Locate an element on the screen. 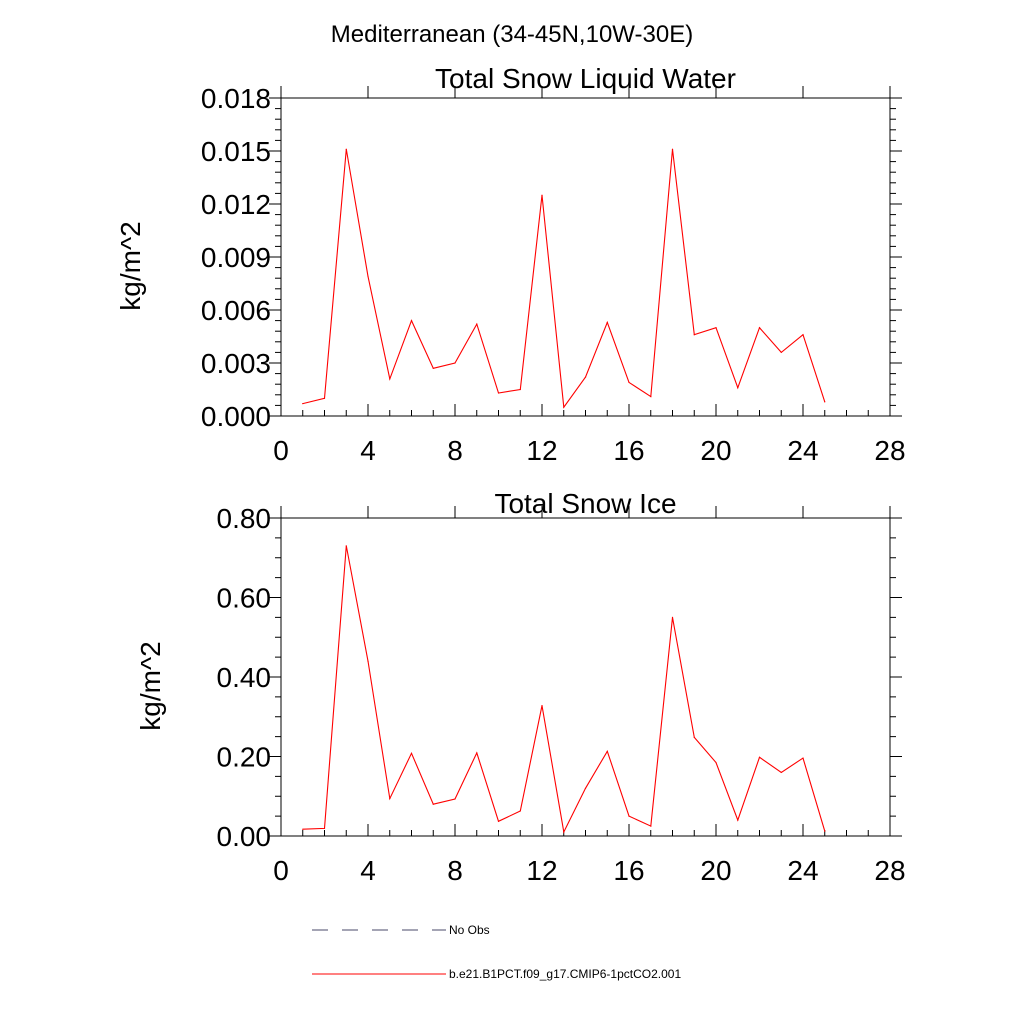  legend-item-model: b.e21.B1PCT.f09_g17.CMIP6-1pctCO2.001 is located at coordinates (496, 974).